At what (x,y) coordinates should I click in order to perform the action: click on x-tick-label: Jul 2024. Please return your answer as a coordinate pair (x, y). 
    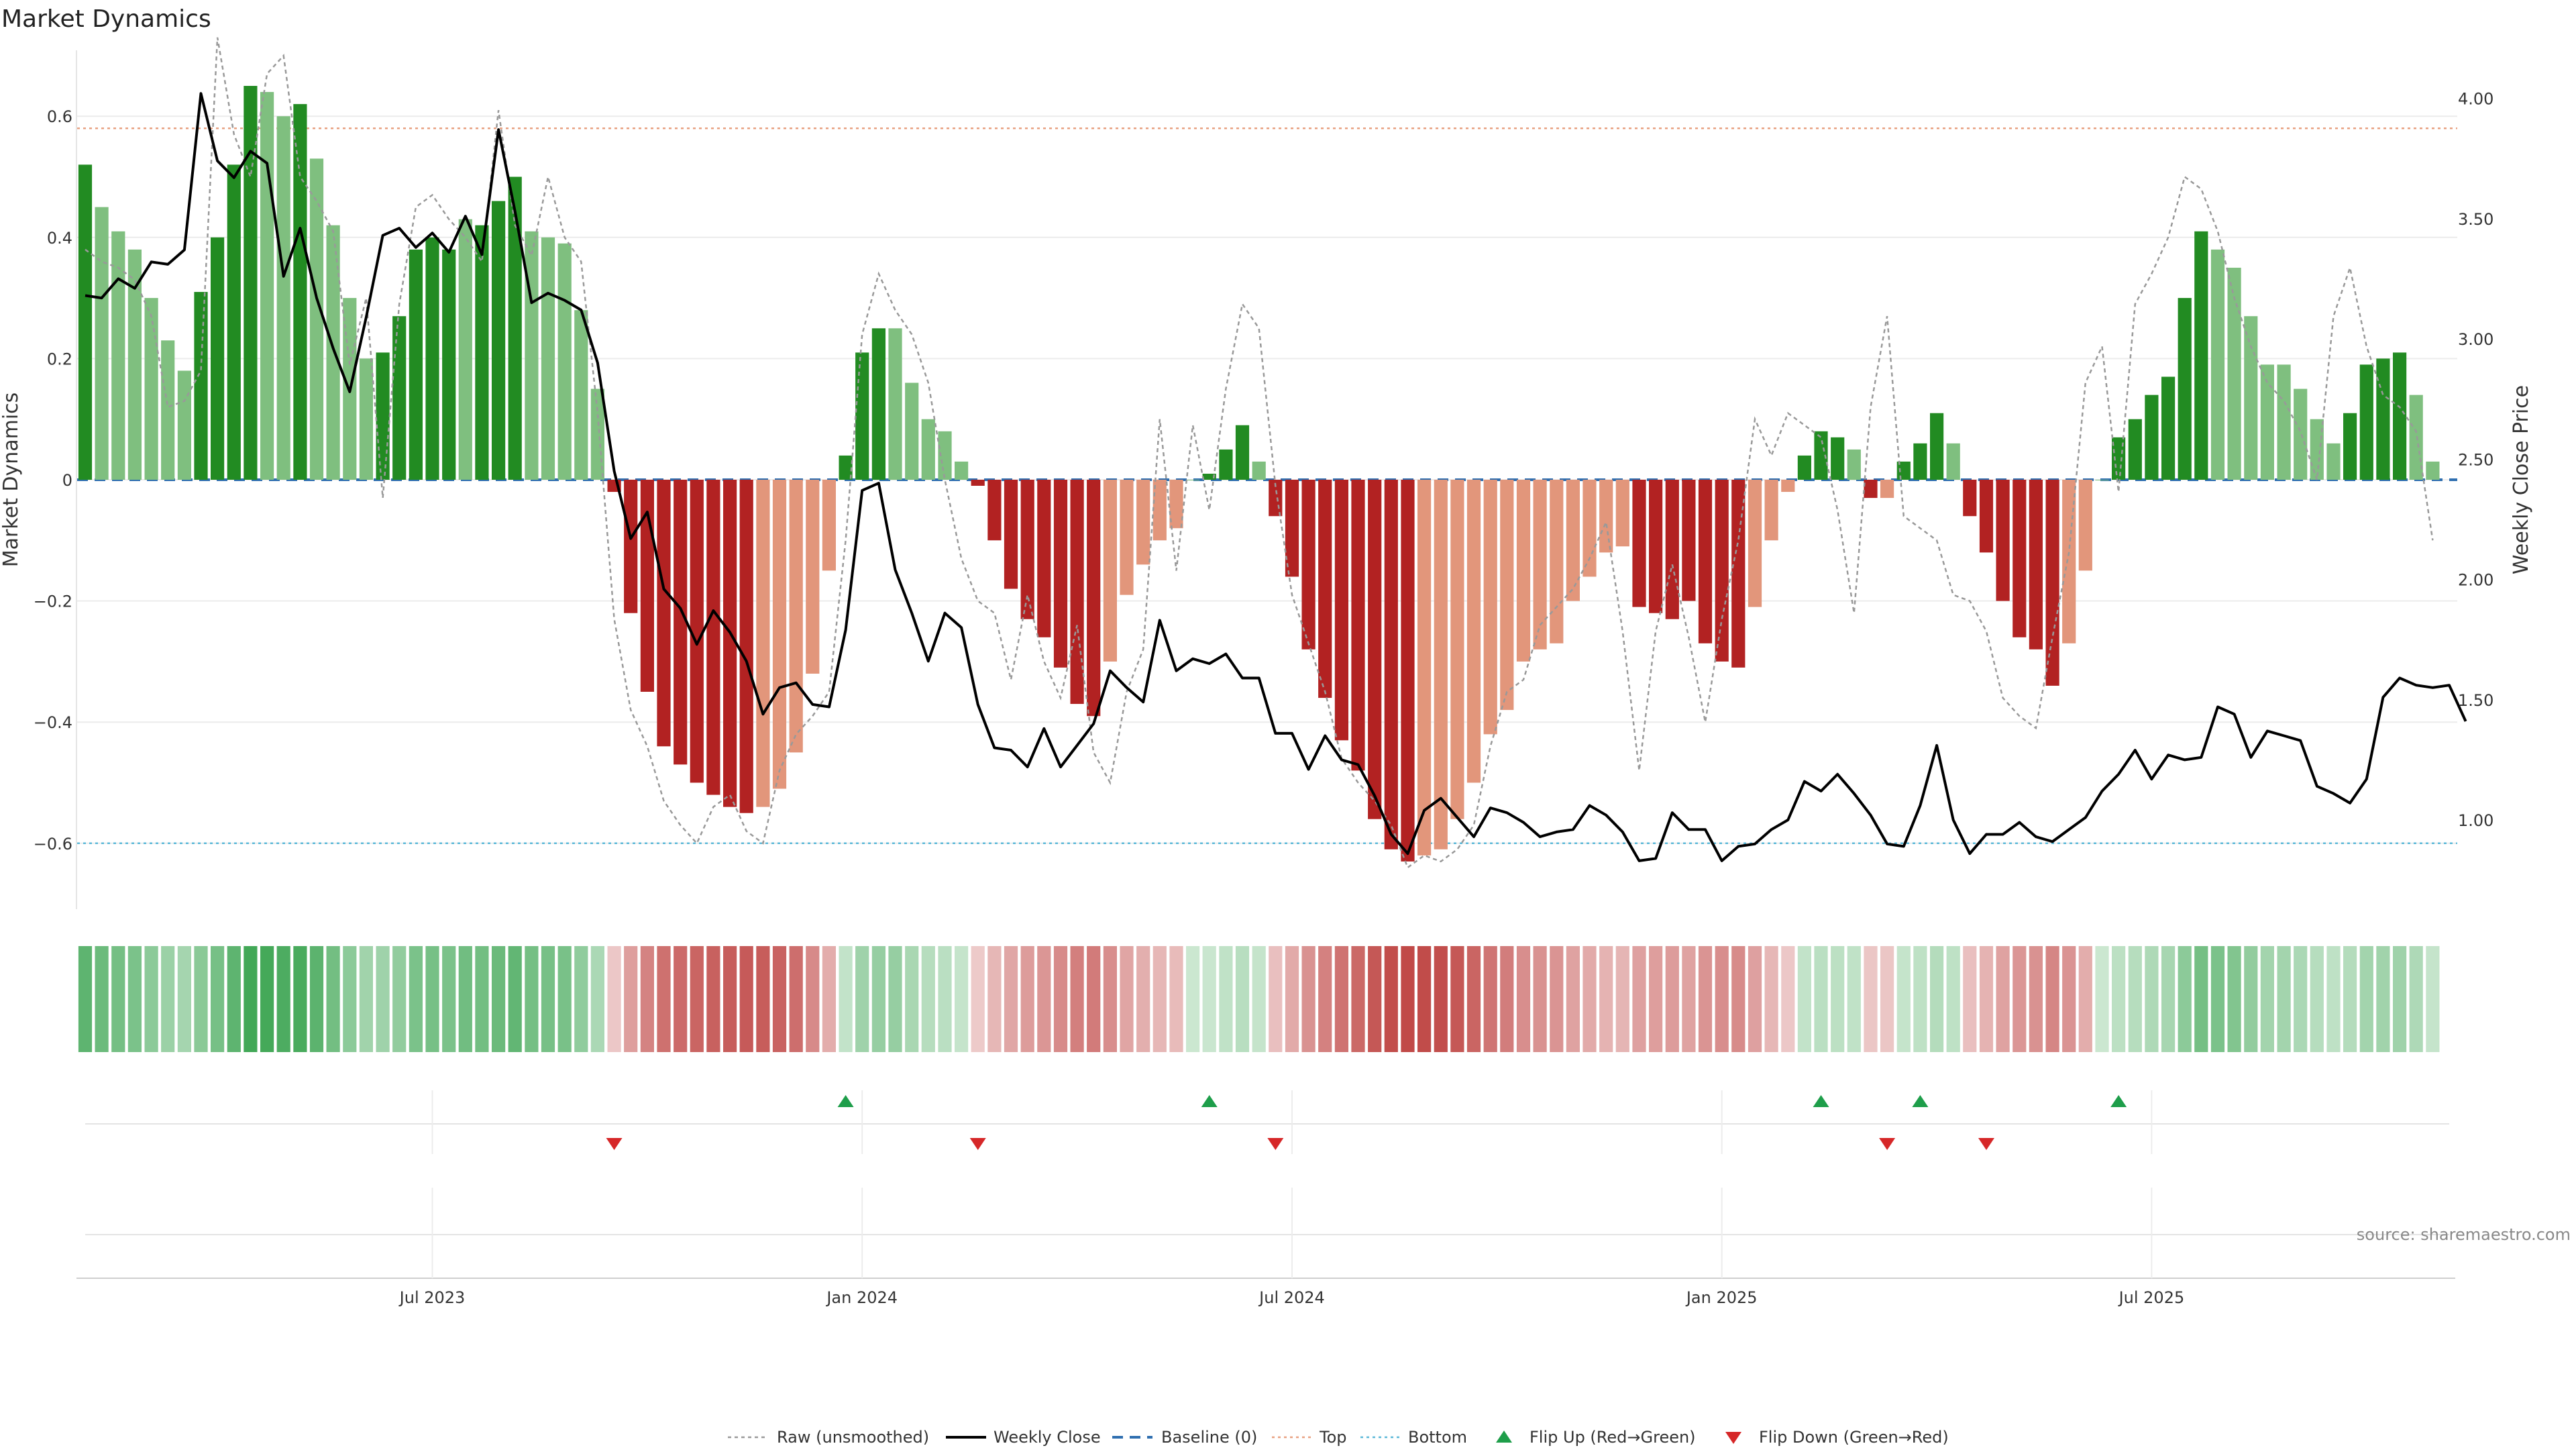
    Looking at the image, I should click on (1291, 1298).